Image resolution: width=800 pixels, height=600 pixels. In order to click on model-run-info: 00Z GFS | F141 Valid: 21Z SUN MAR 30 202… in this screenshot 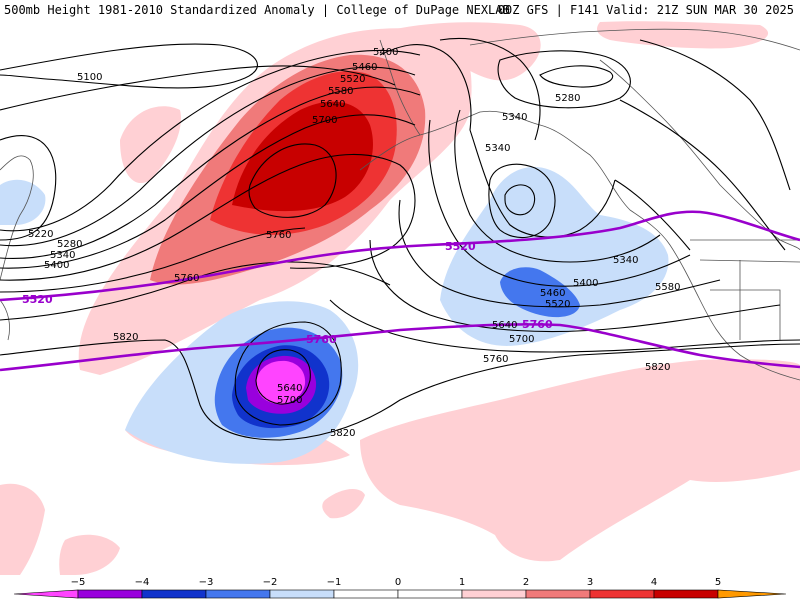, I will do `click(645, 10)`.